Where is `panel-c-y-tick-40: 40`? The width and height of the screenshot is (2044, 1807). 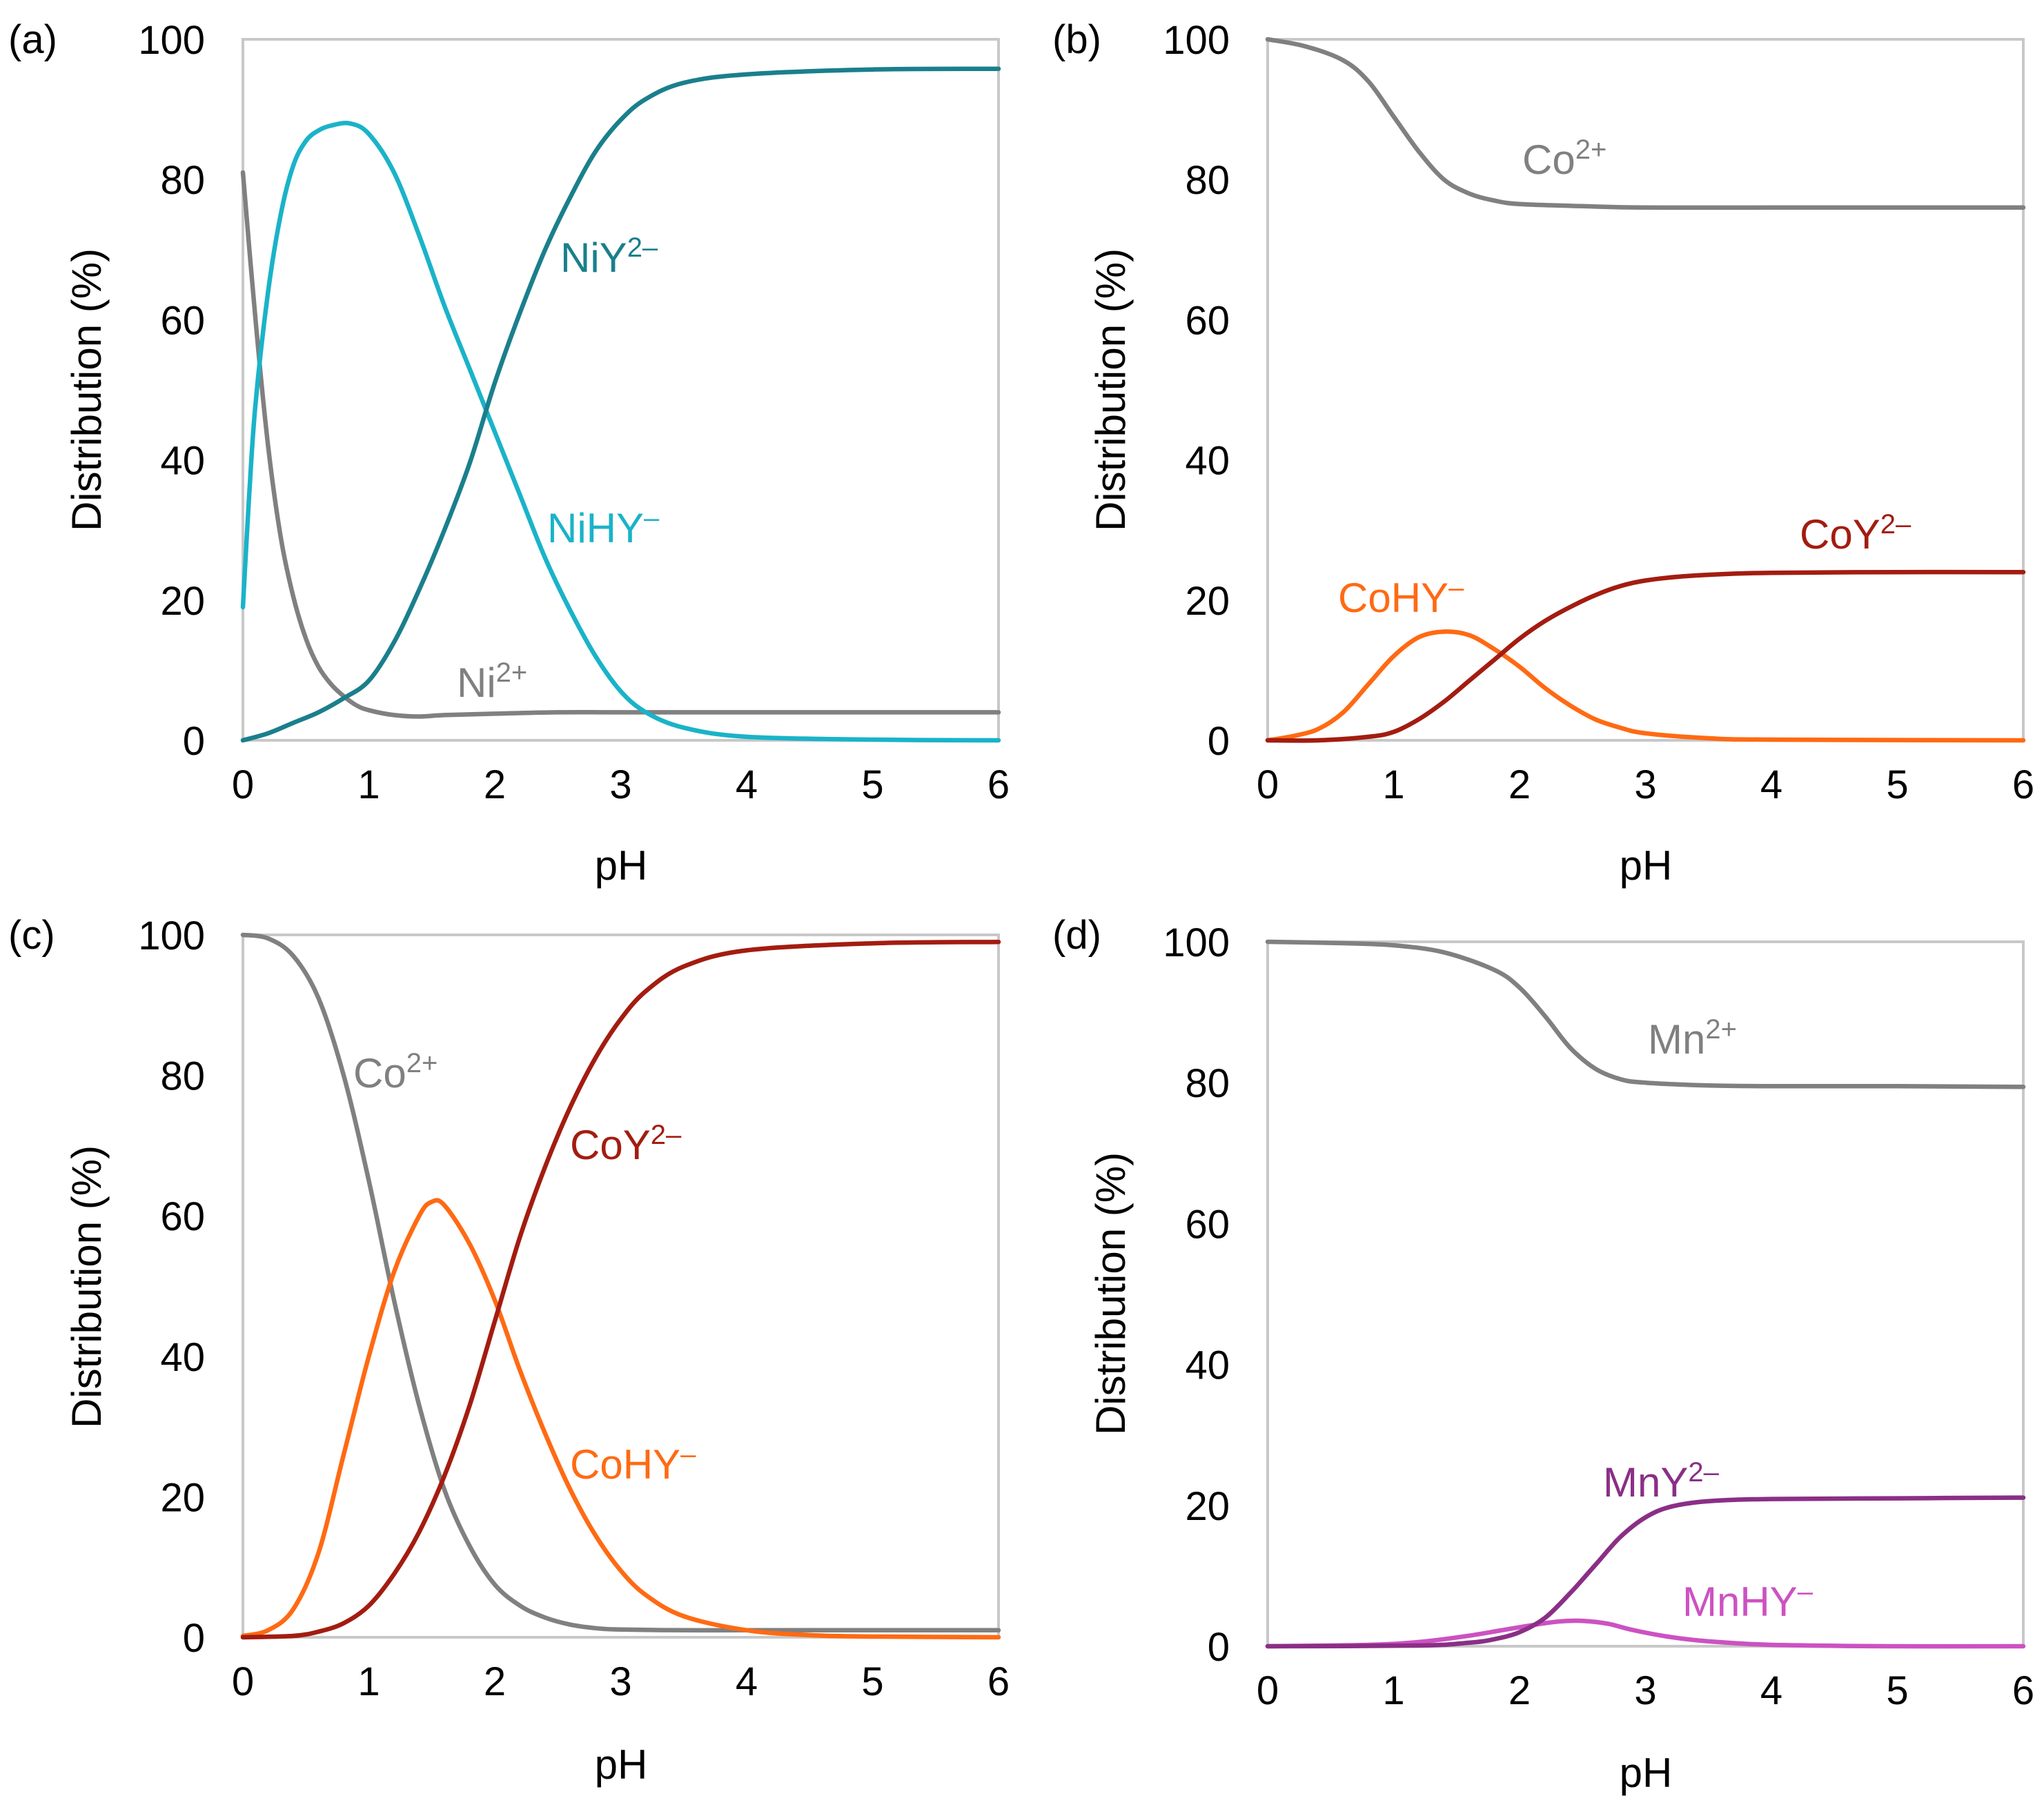 panel-c-y-tick-40: 40 is located at coordinates (182, 1357).